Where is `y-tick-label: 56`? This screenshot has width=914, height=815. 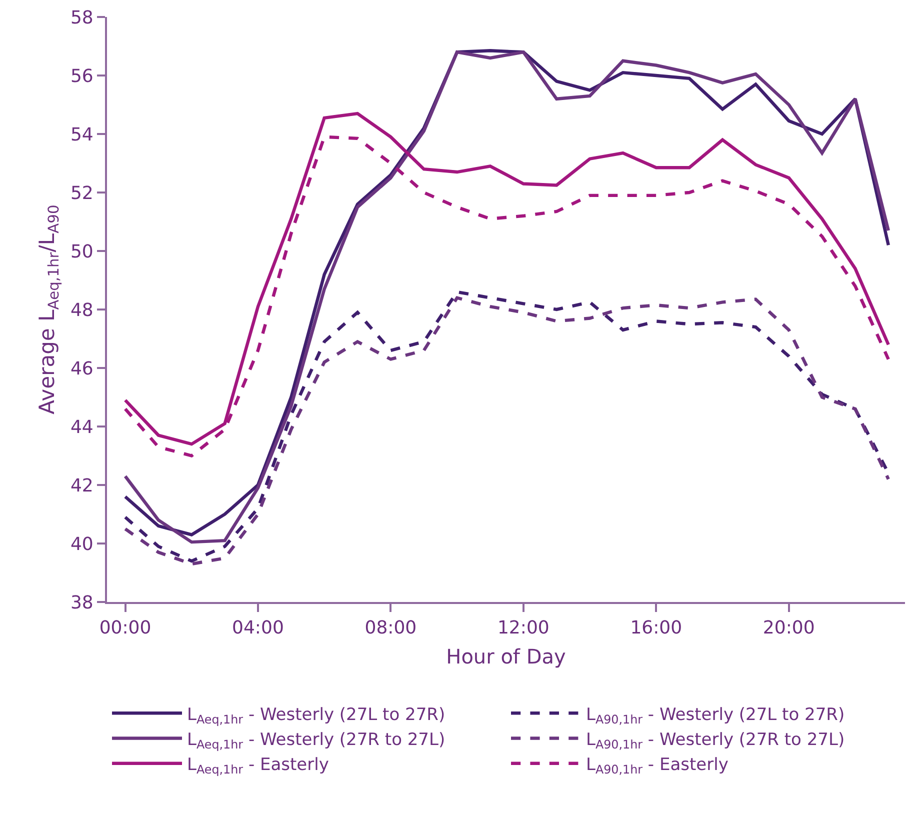
y-tick-label: 56 is located at coordinates (82, 76).